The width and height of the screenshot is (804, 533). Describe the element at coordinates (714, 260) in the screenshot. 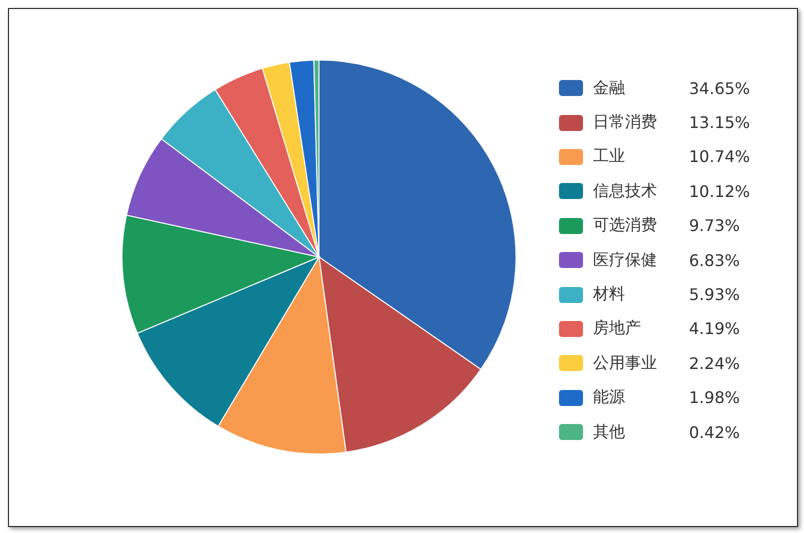

I see `data-label: 6.83%` at that location.